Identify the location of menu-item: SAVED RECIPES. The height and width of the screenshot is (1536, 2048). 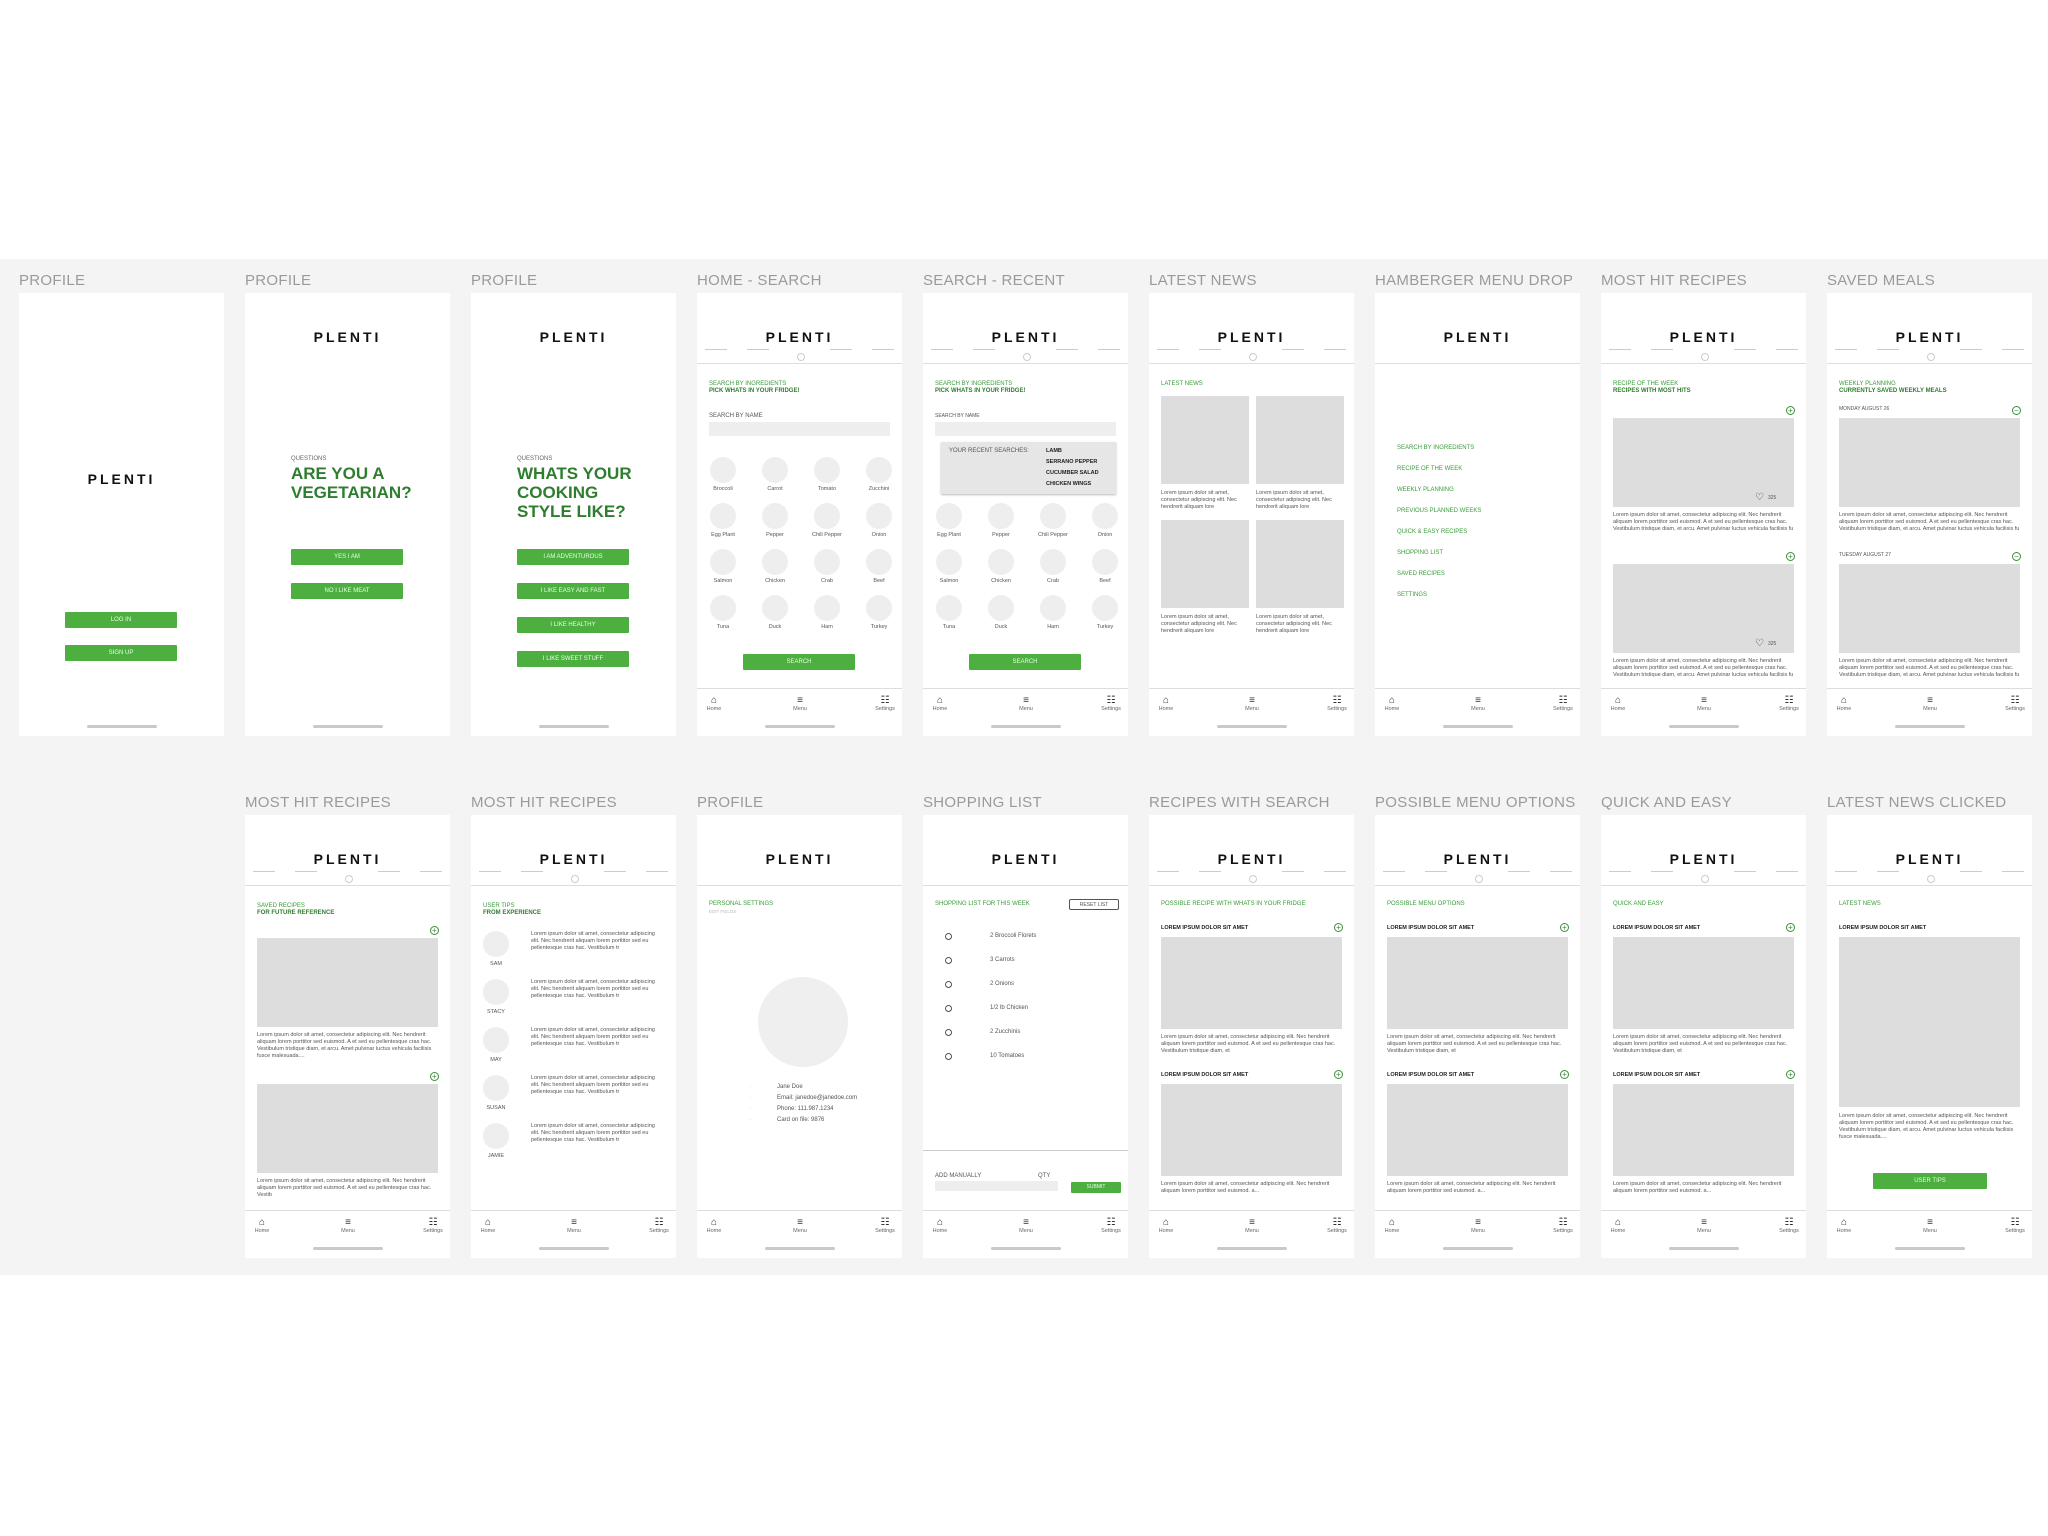
(1421, 574).